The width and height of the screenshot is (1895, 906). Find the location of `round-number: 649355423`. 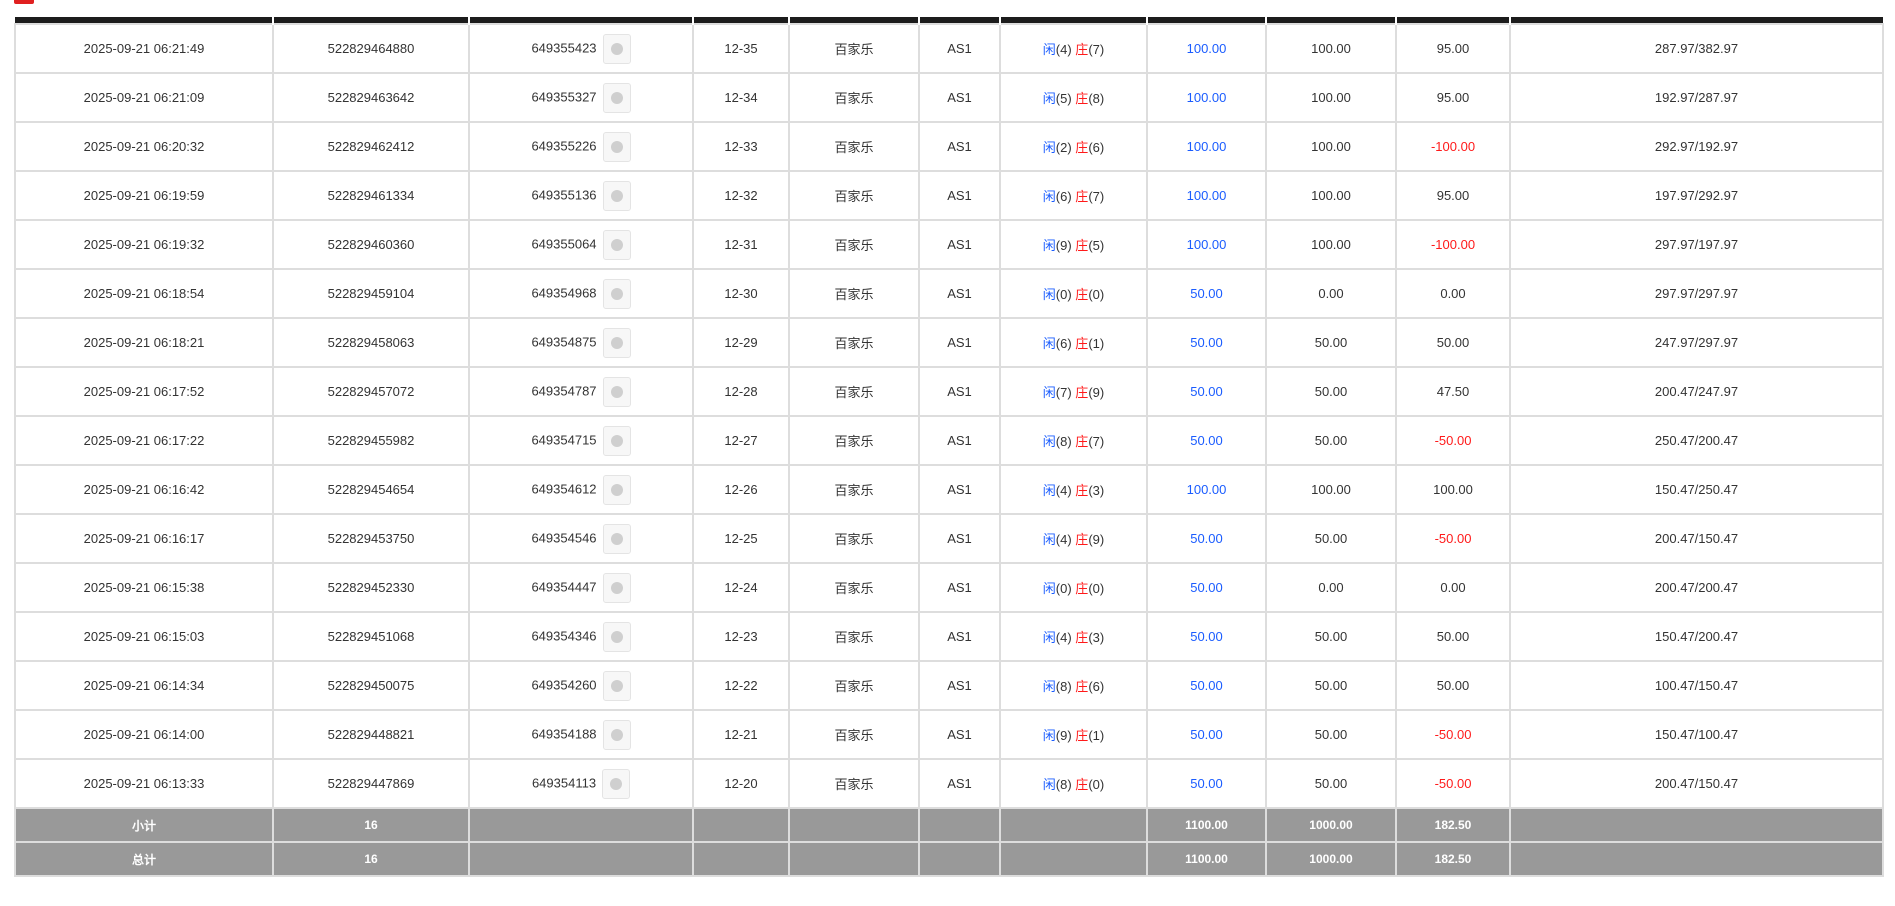

round-number: 649355423 is located at coordinates (581, 48).